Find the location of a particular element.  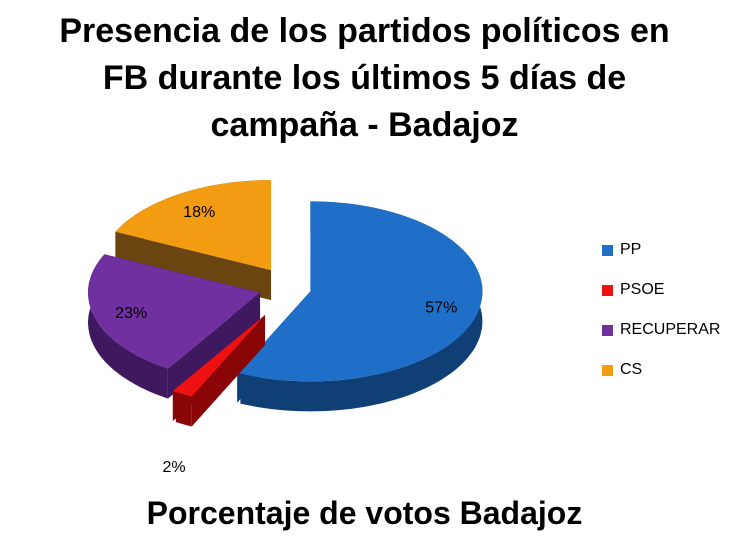

legend-swatch-recuperar is located at coordinates (607, 330).